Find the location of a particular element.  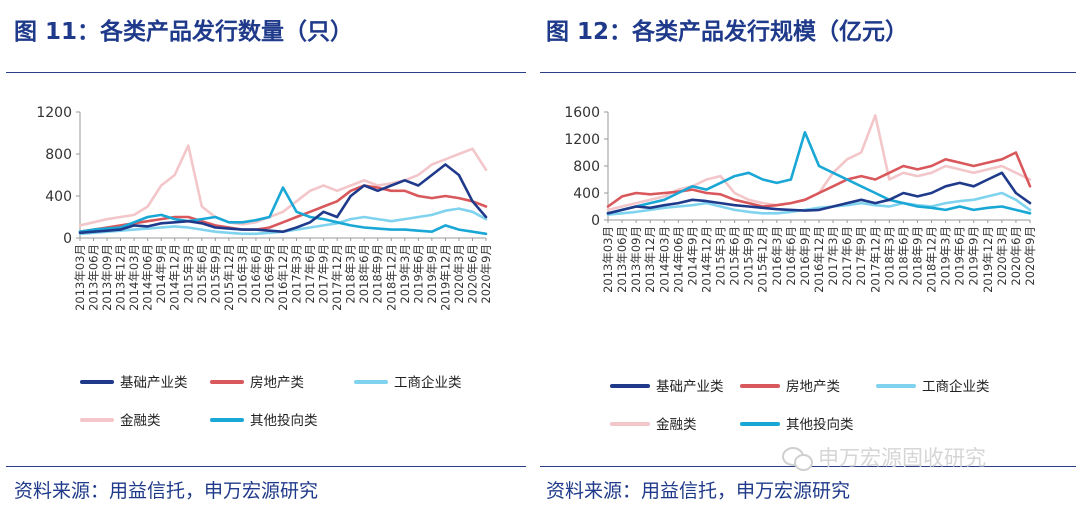

x-tick-label: 2020年9月 is located at coordinates (486, 274).